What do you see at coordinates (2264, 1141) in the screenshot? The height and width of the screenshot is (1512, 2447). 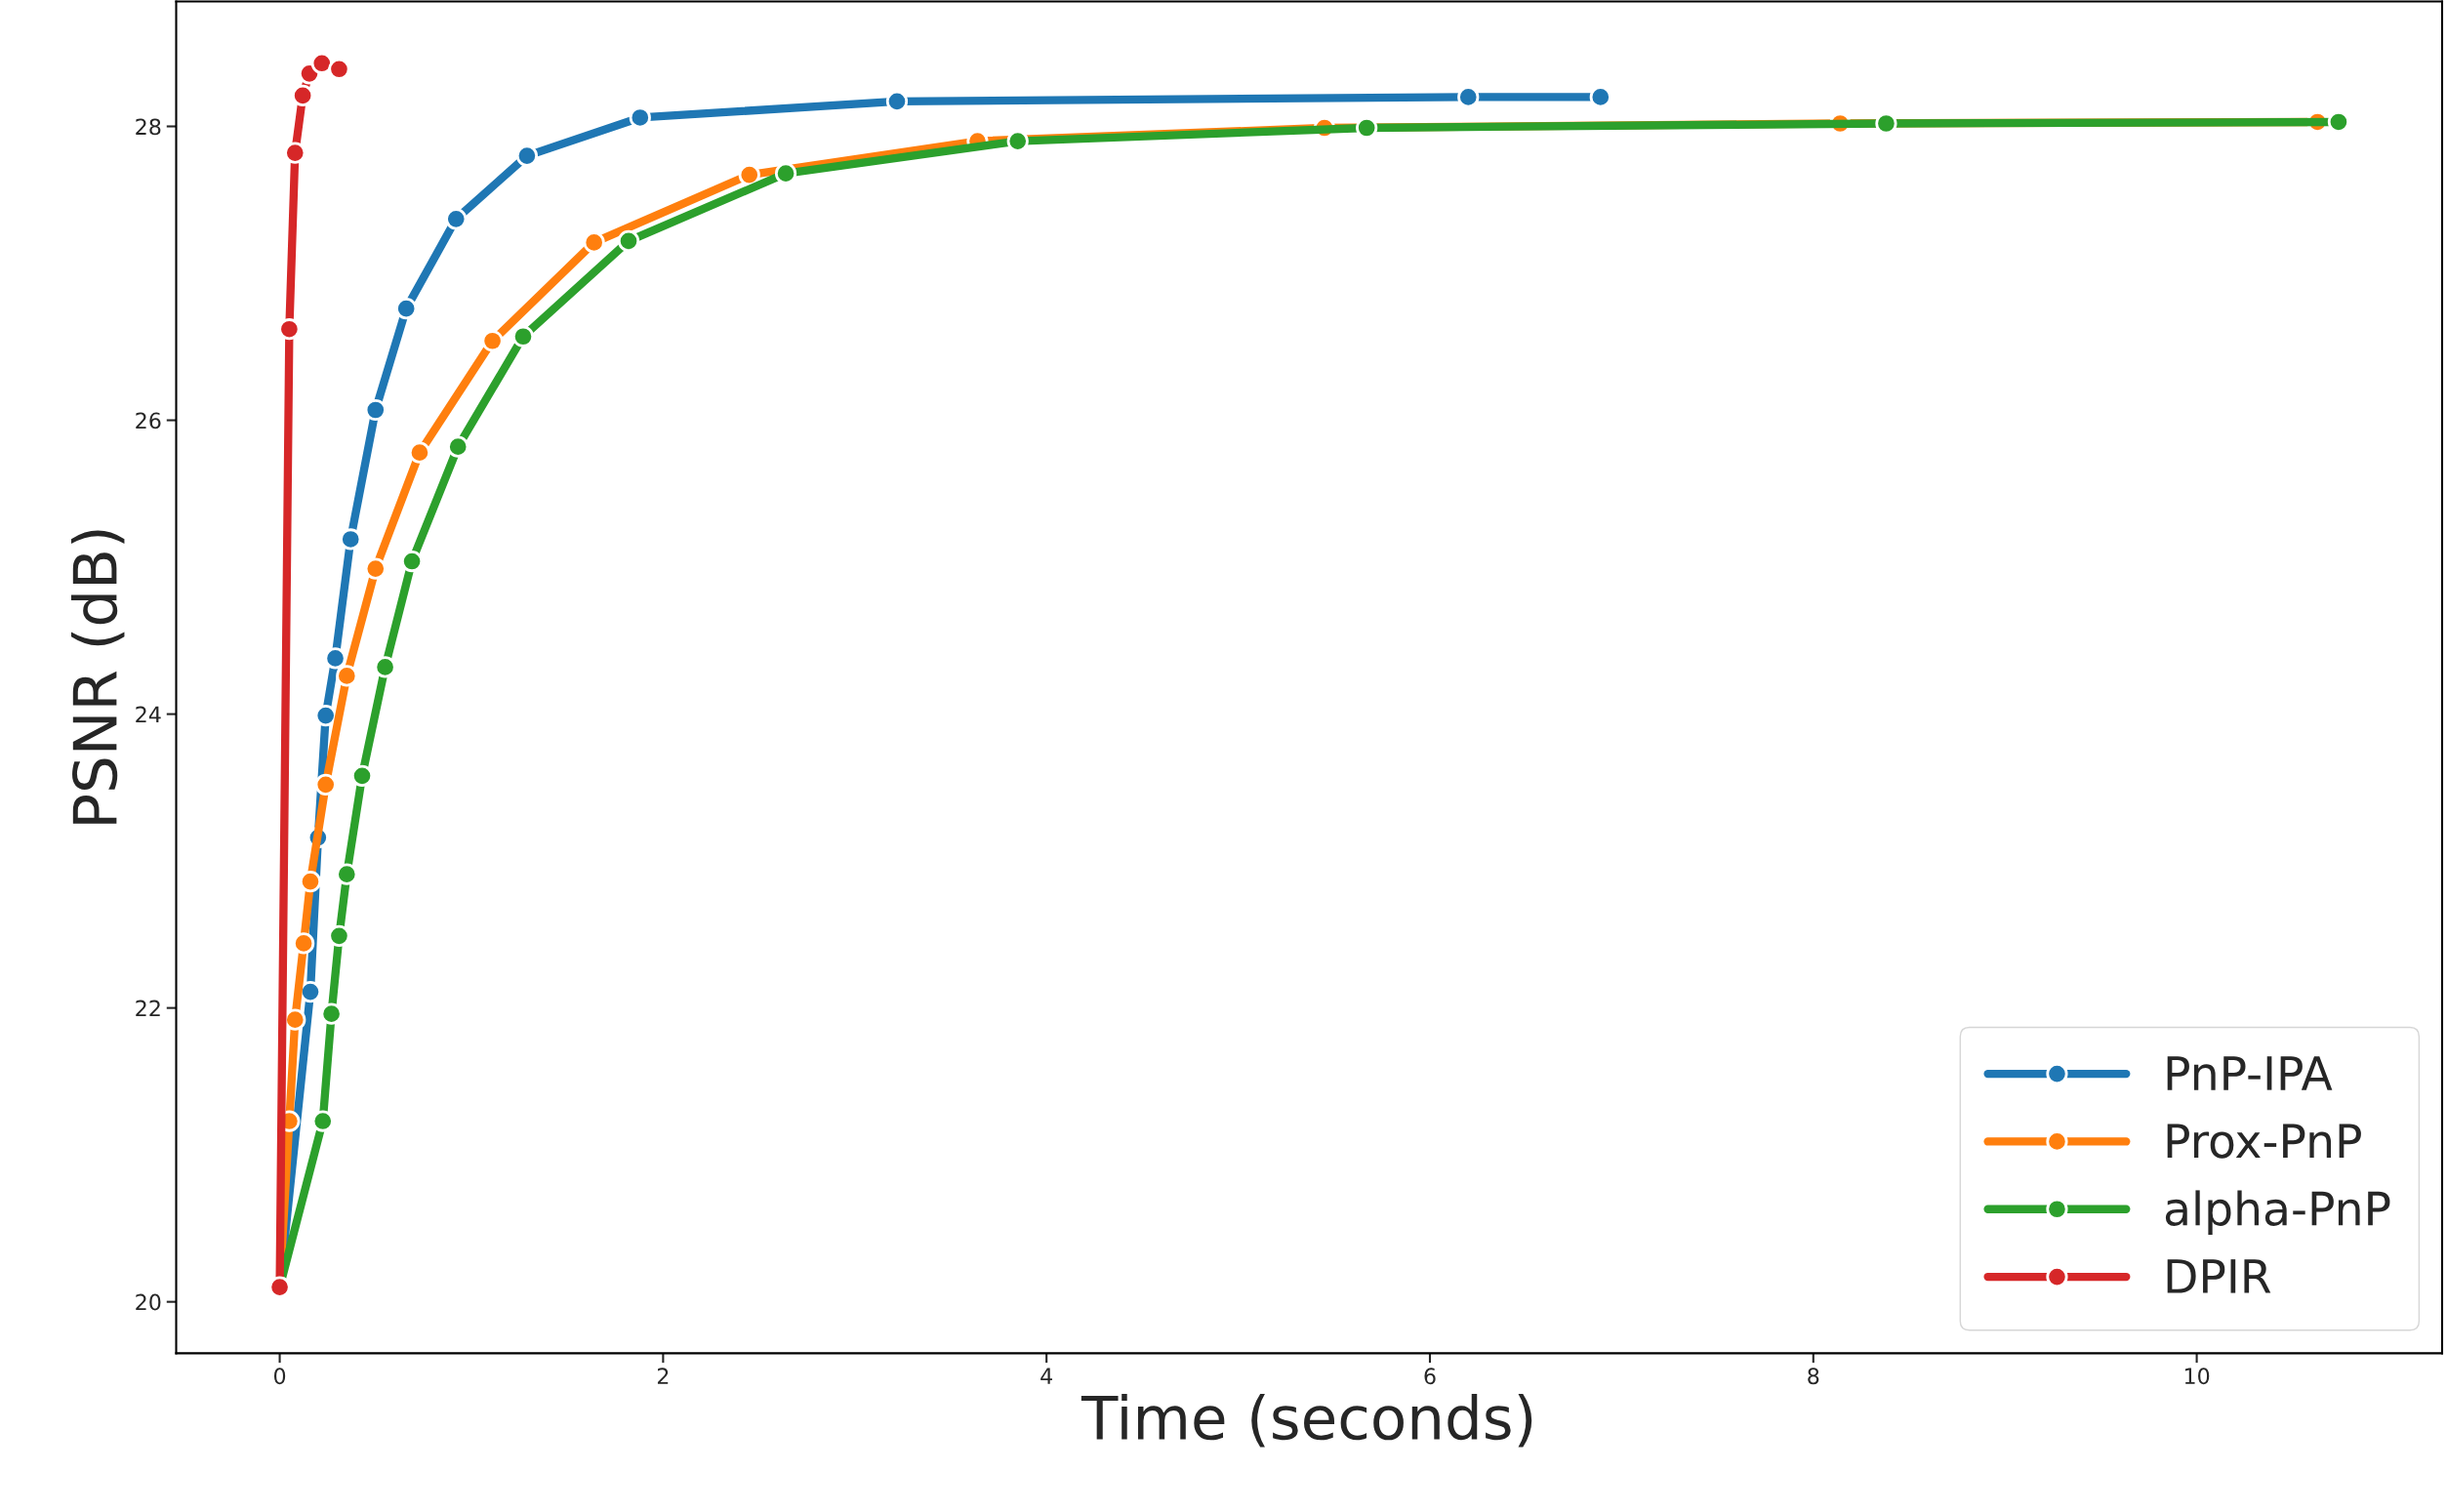 I see `legend-label: Prox-PnP` at bounding box center [2264, 1141].